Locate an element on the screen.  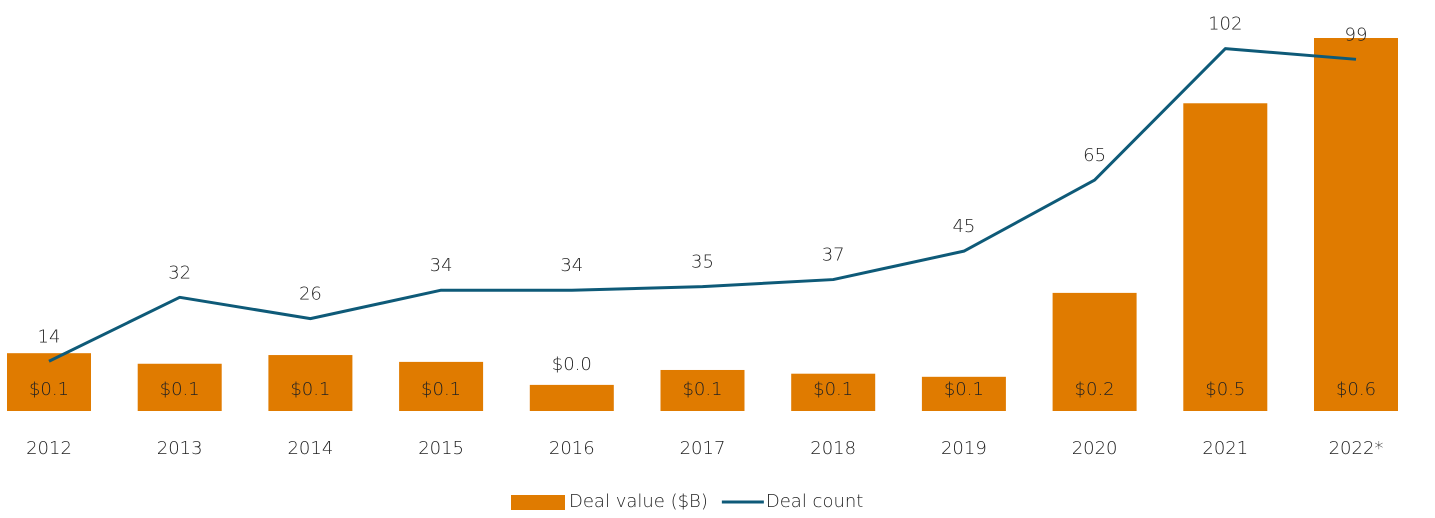
x-tick-label: 2013 is located at coordinates (180, 448).